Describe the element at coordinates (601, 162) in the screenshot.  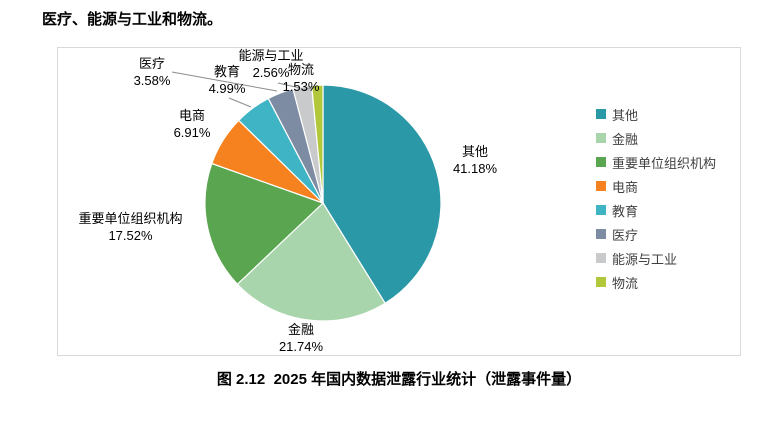
I see `legend-swatch-key-organizations` at that location.